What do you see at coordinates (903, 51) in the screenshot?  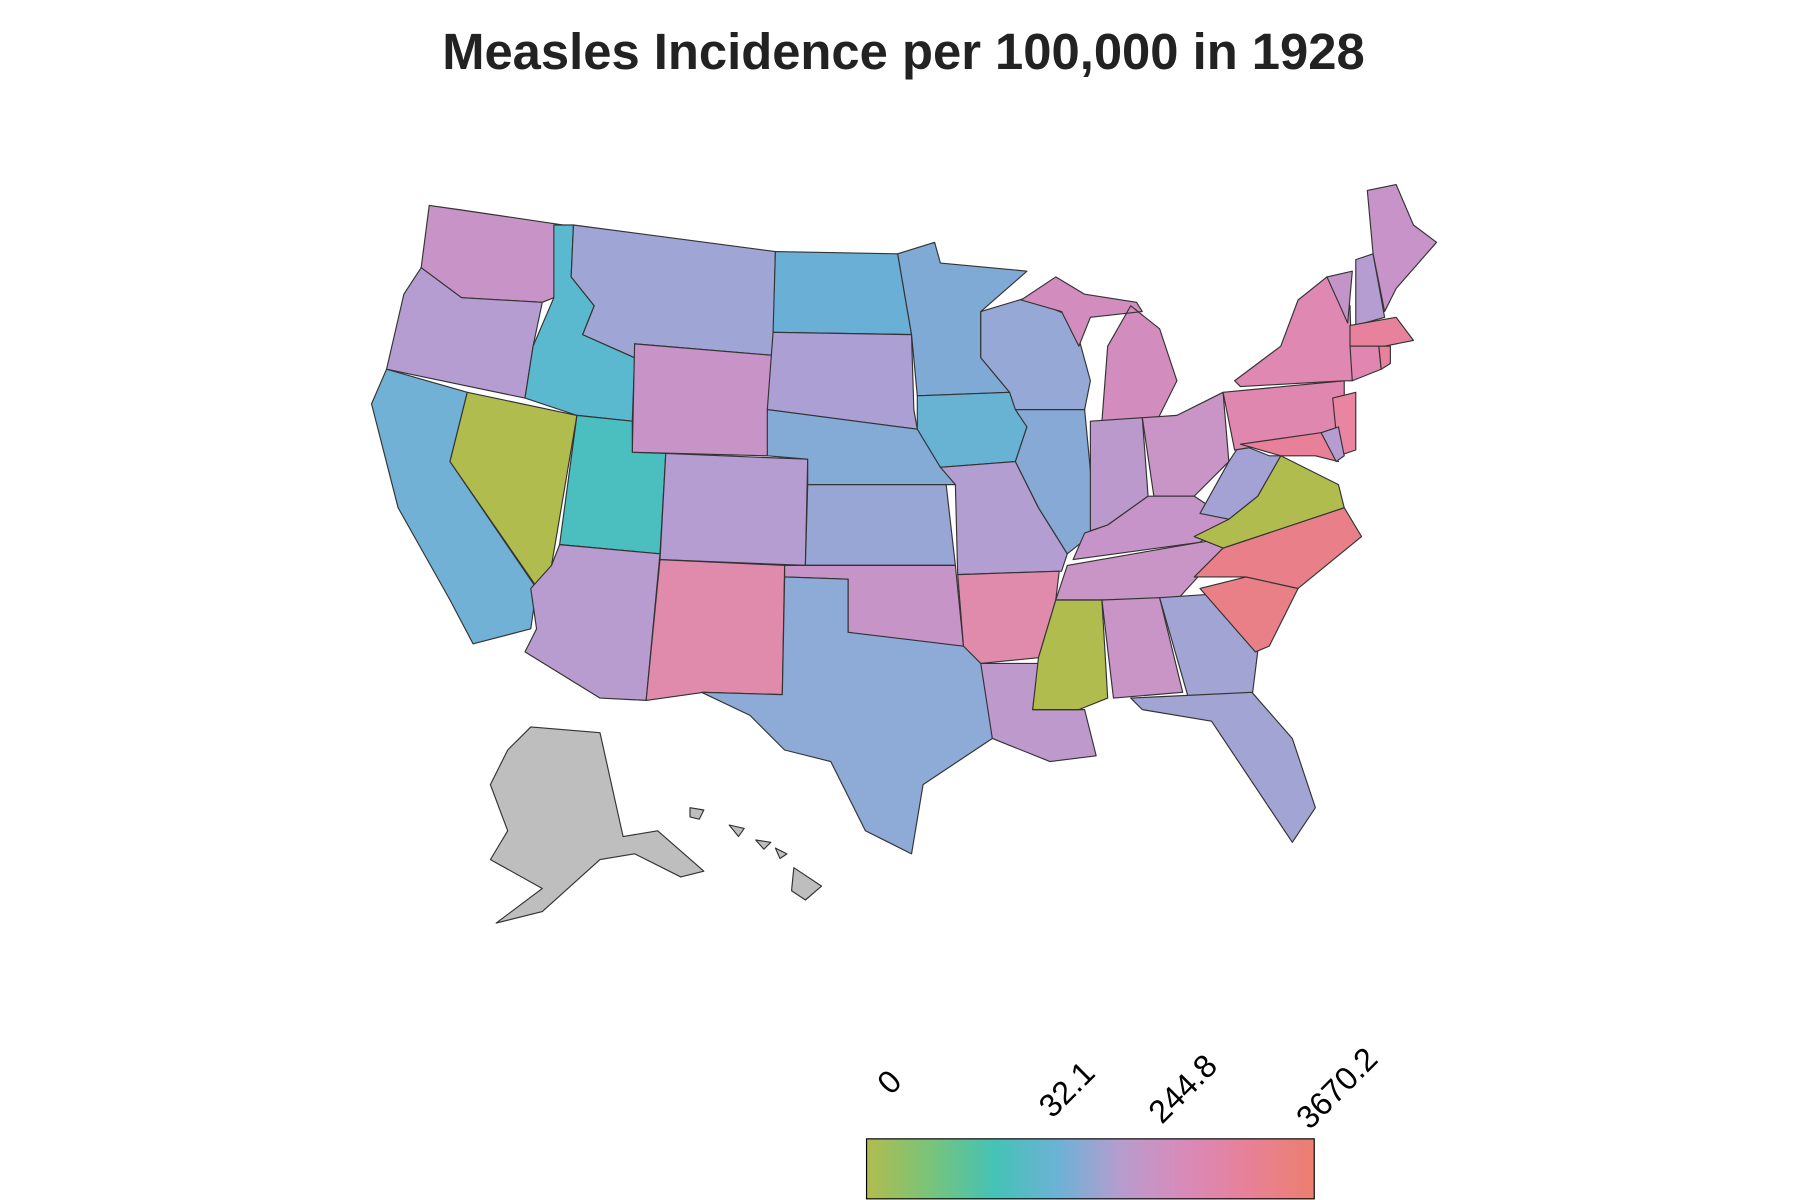 I see `map-title: Measles Incidence per 100,000 in 1928` at bounding box center [903, 51].